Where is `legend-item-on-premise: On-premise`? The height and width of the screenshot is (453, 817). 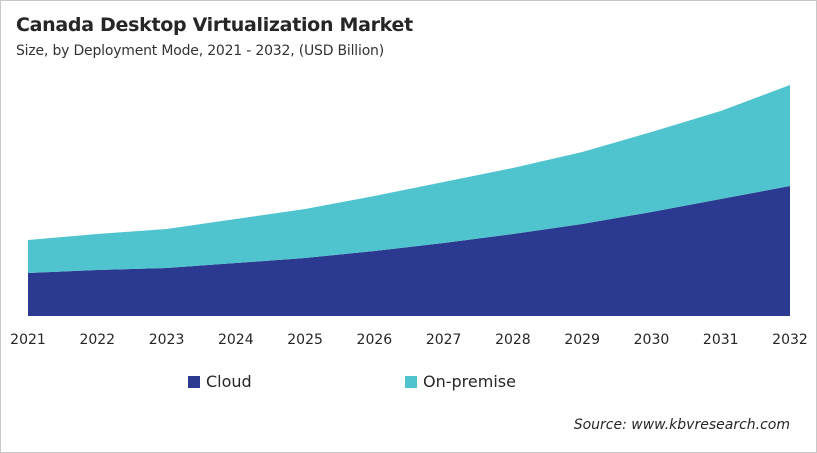 legend-item-on-premise: On-premise is located at coordinates (460, 381).